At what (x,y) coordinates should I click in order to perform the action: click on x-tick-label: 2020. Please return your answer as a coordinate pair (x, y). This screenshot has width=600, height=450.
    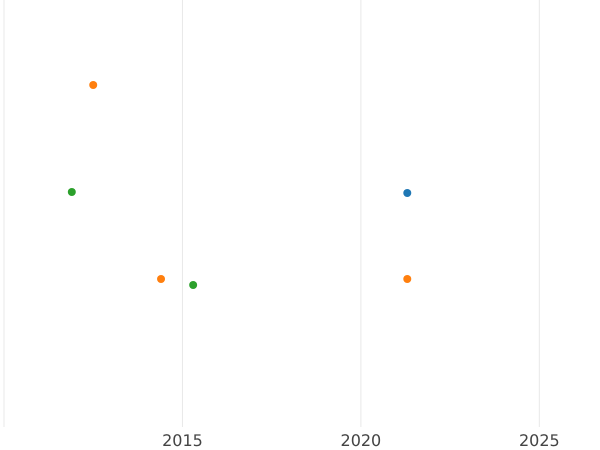
    Looking at the image, I should click on (361, 440).